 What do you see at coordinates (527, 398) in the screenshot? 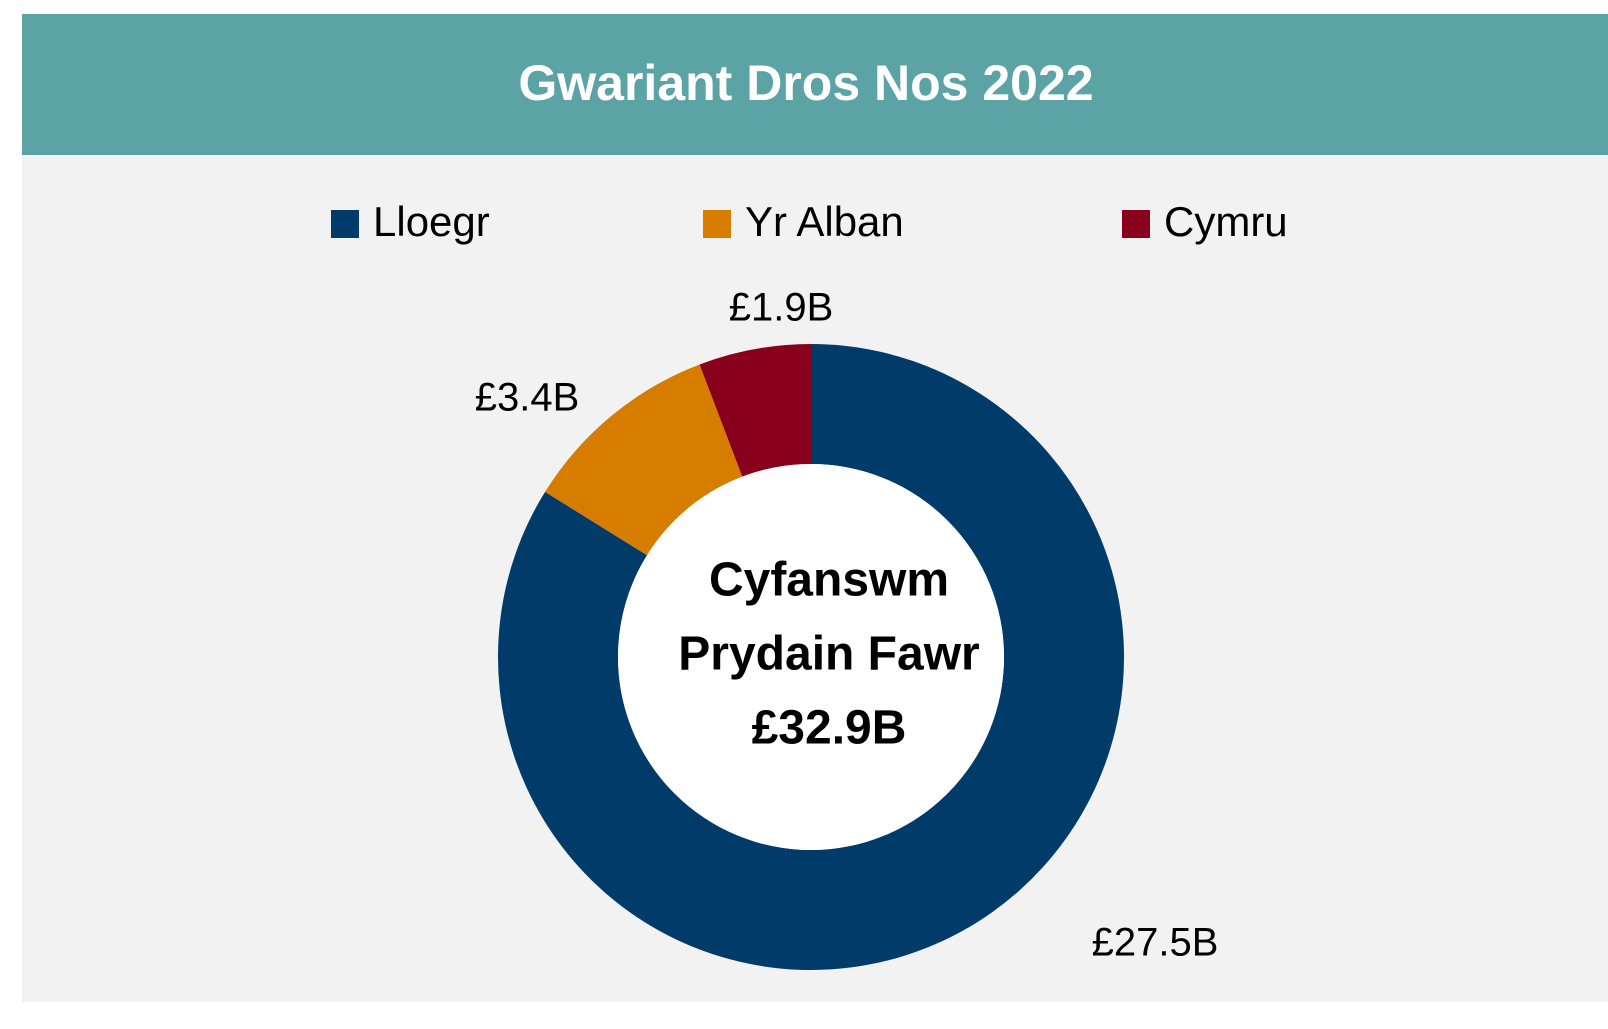
I see `value-label: £3.4B` at bounding box center [527, 398].